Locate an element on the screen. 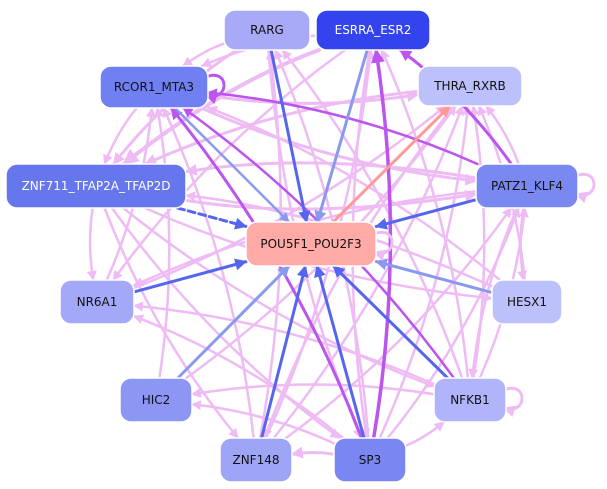  edge-sp3-to-nr6a1 is located at coordinates (238, 377).